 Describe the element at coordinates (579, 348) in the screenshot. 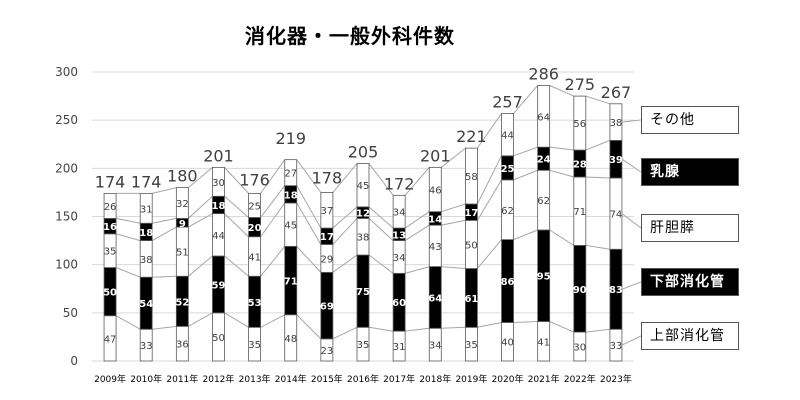

I see `data-label: 30` at that location.